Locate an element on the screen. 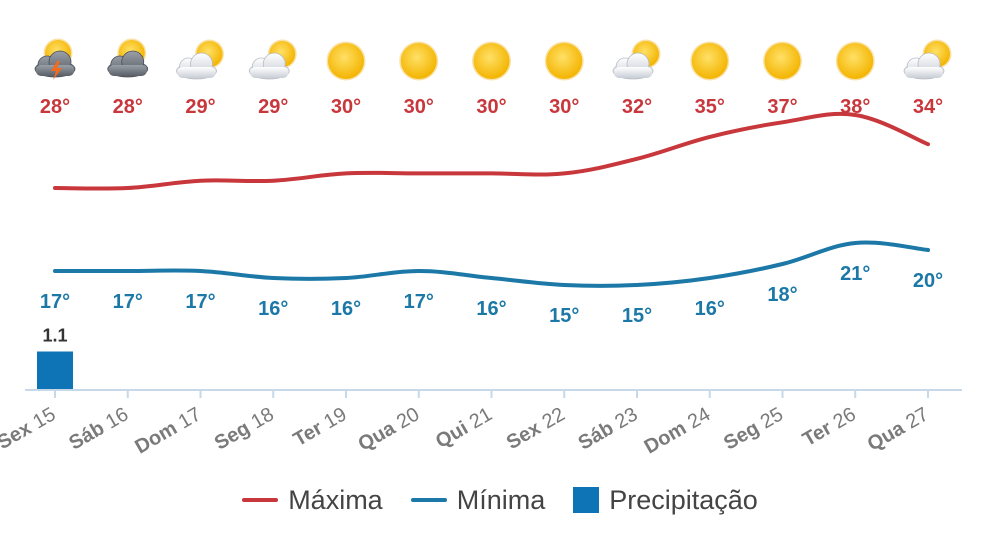 This screenshot has width=1000, height=547. icons-layer is located at coordinates (493, 59).